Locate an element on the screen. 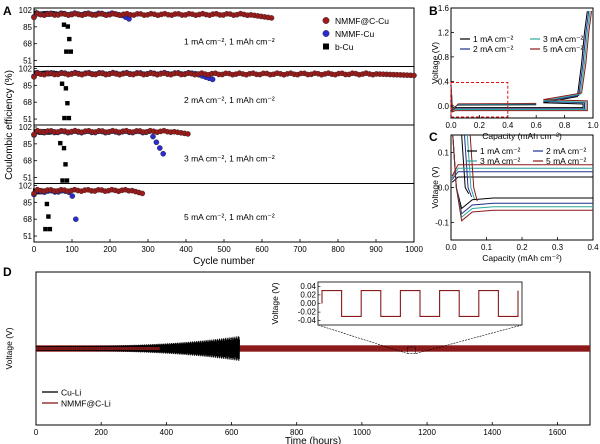 This screenshot has height=444, width=600. x-tick-label: 0.6 is located at coordinates (537, 125).